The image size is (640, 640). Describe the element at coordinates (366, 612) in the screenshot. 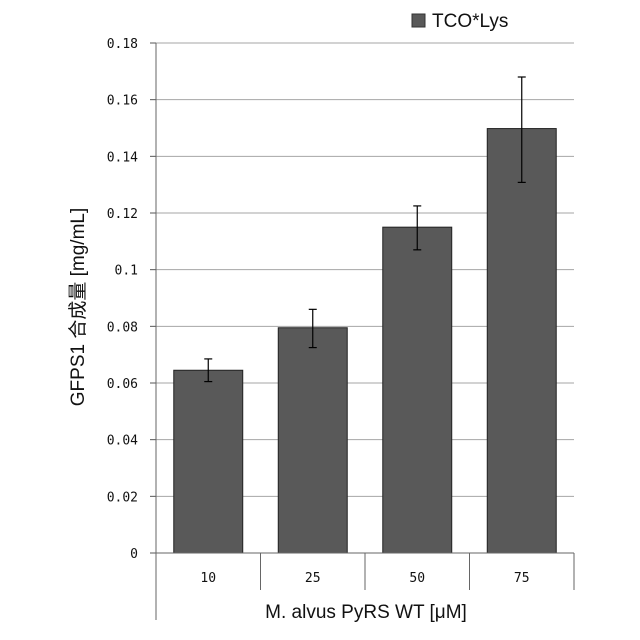

I see `x-axis-title: M. alvus PyRS WT [μM]` at that location.